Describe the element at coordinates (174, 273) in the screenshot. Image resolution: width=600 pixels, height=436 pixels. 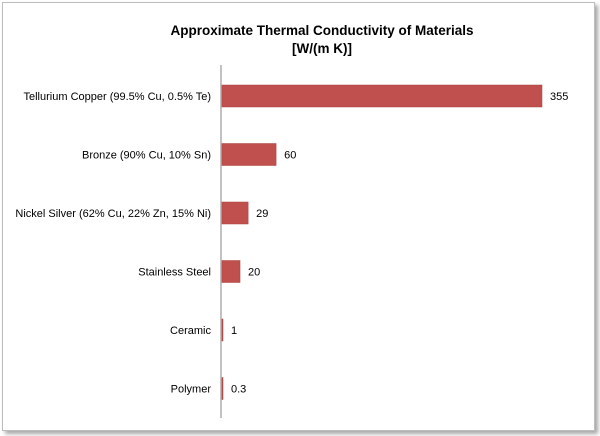
I see `category-label: Stainless Steel` at that location.